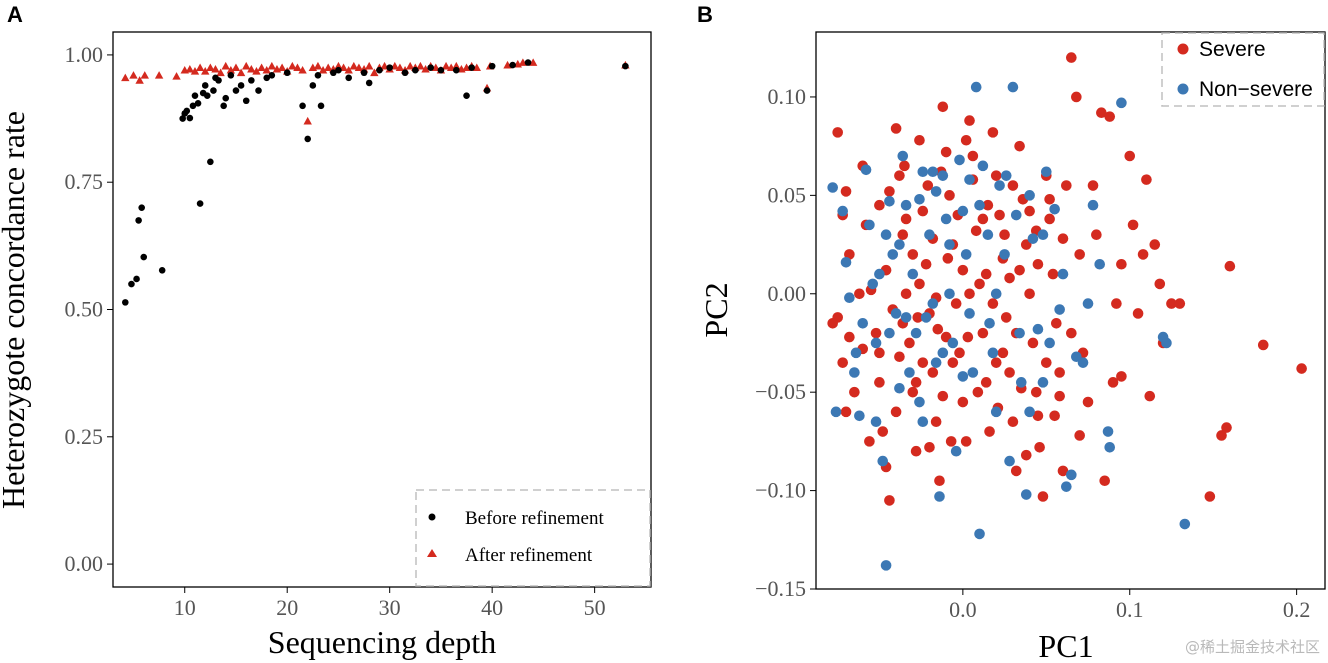 This screenshot has width=1328, height=663. Describe the element at coordinates (780, 588) in the screenshot. I see `b-y-tick-label: −0.15` at that location.